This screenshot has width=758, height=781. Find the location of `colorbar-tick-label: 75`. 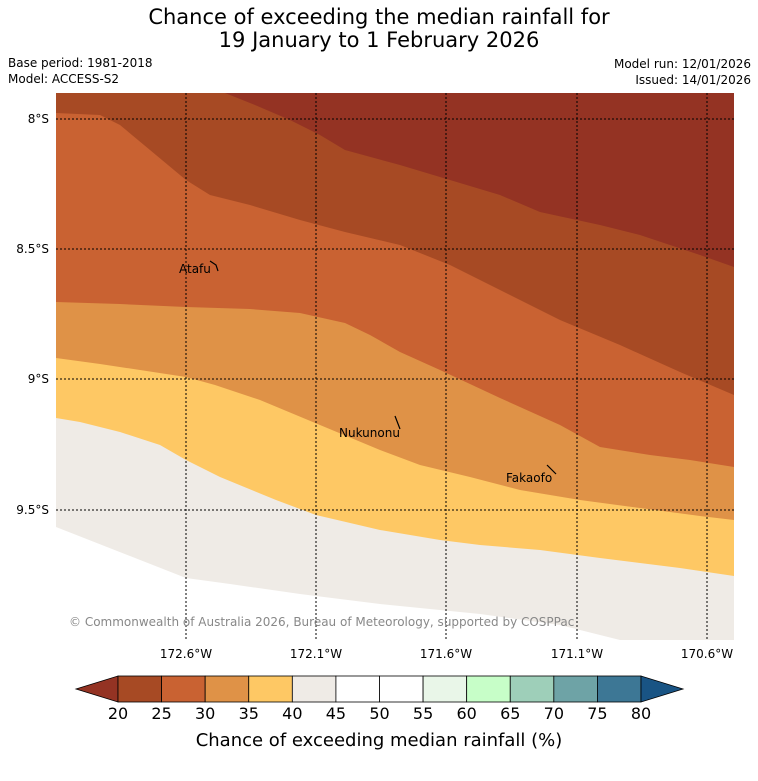

colorbar-tick-label: 75 is located at coordinates (597, 713).